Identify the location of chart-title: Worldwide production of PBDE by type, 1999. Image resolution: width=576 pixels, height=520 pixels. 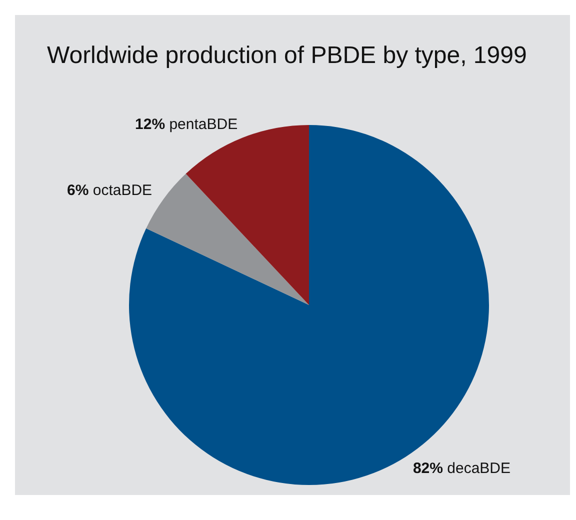
(287, 56).